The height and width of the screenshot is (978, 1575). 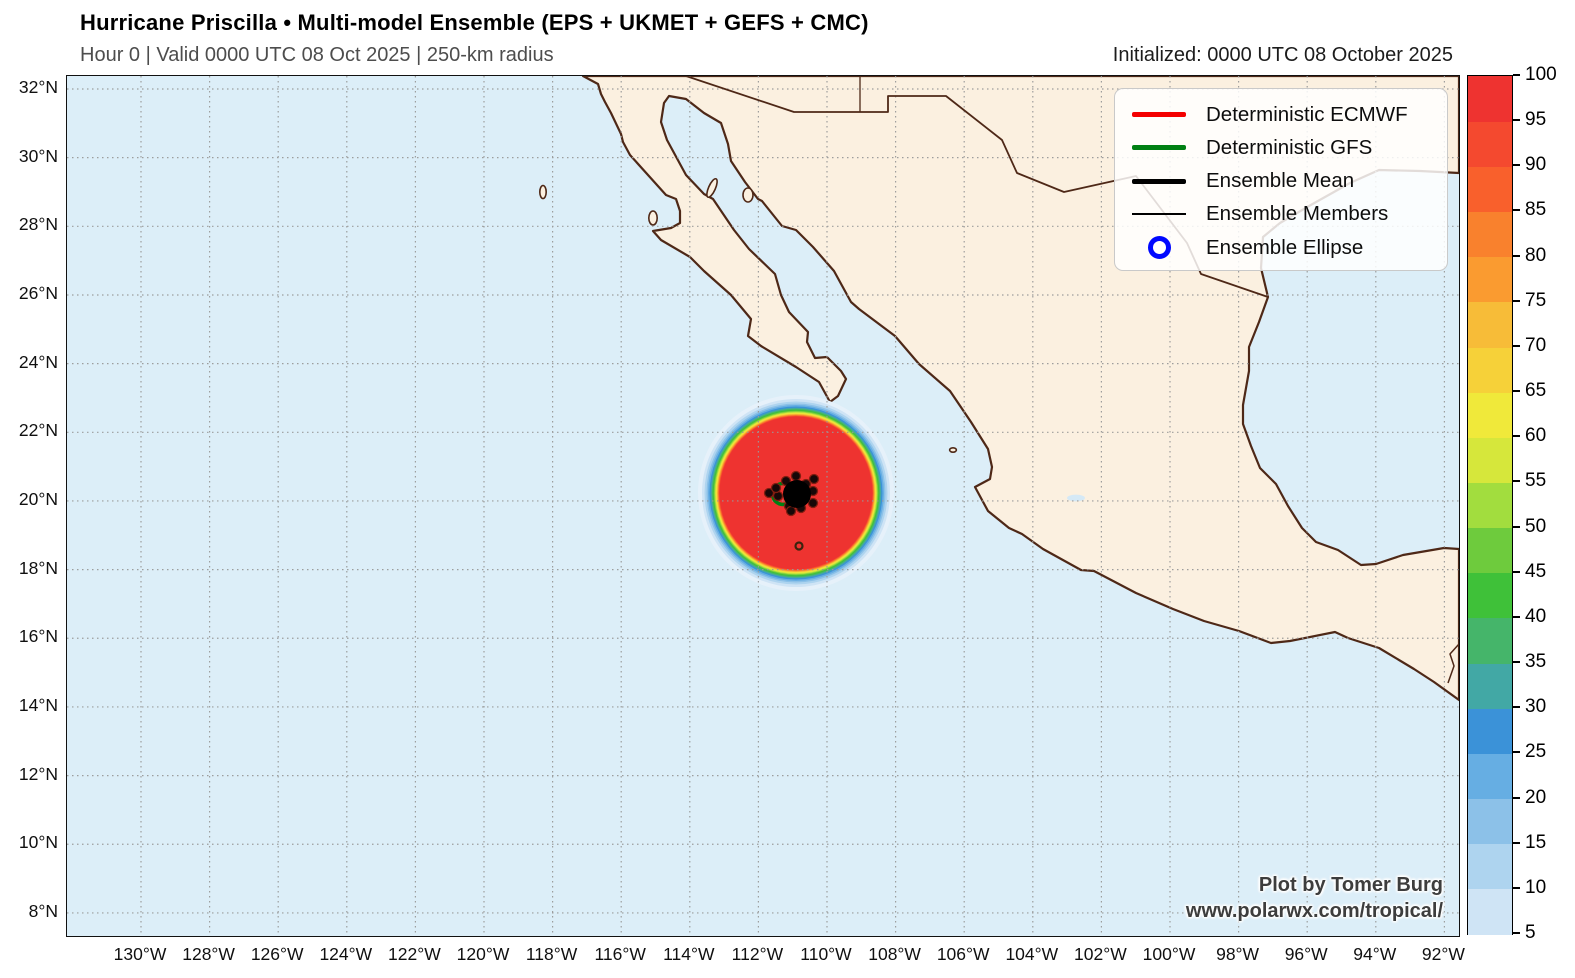 What do you see at coordinates (748, 195) in the screenshot?
I see `island-tiburon` at bounding box center [748, 195].